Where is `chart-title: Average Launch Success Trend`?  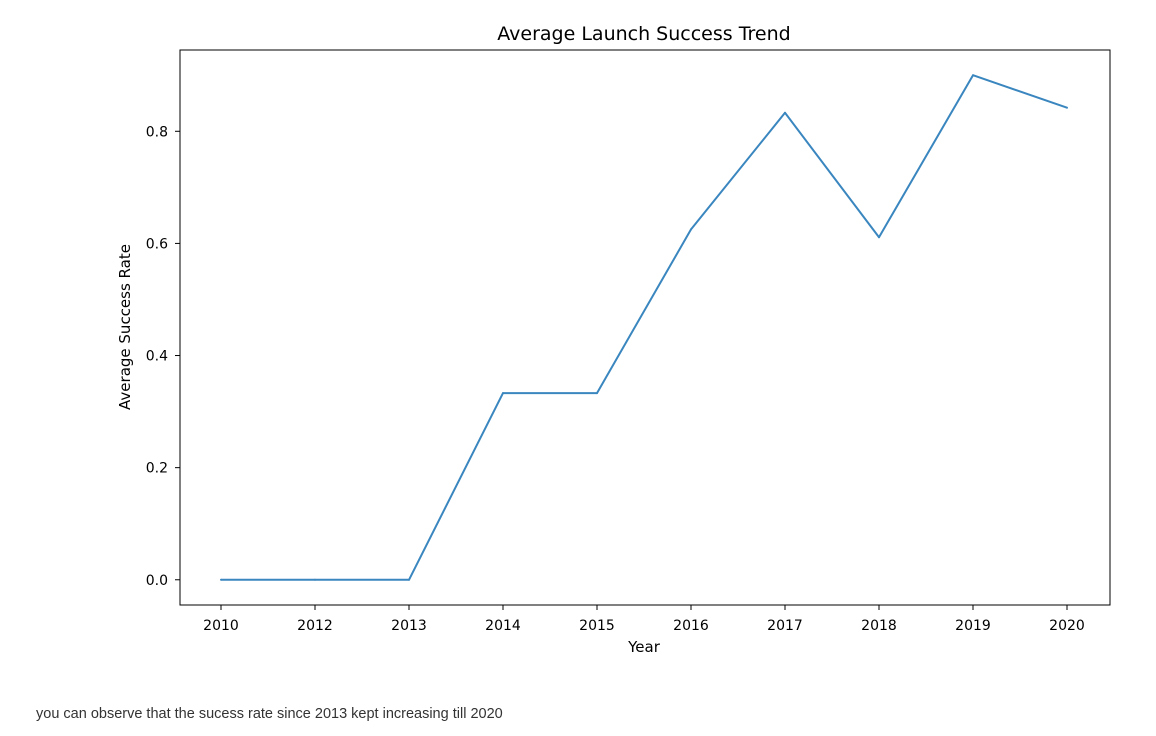 chart-title: Average Launch Success Trend is located at coordinates (643, 34).